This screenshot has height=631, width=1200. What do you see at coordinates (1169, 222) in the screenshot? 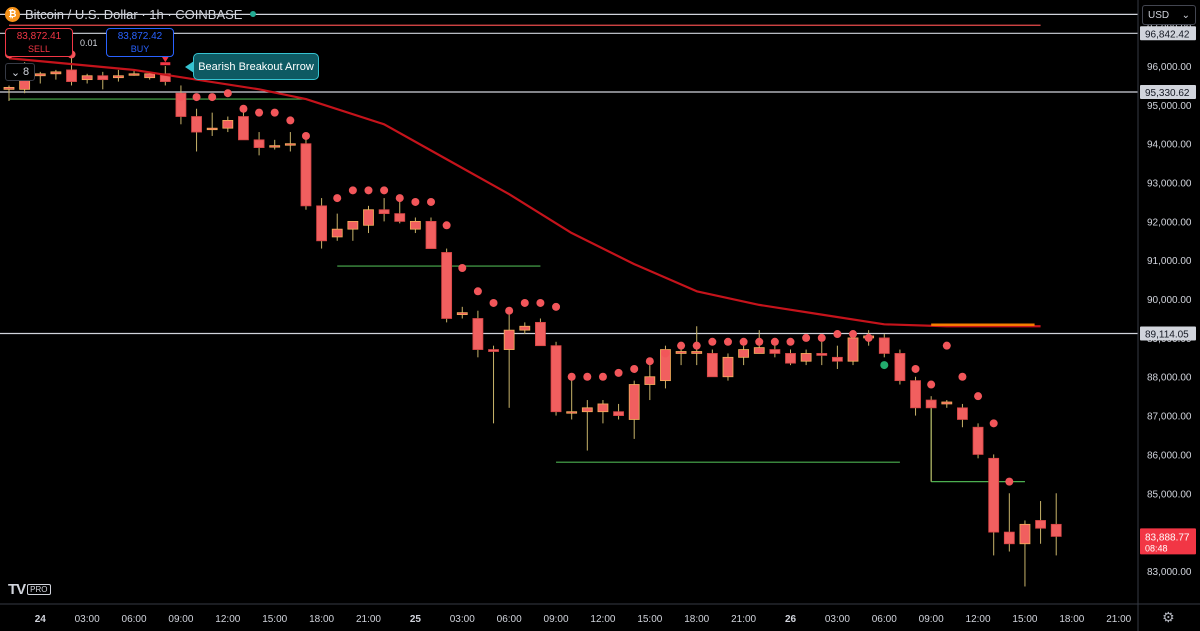
I see `price-tick-label: 92,000.00` at bounding box center [1169, 222].